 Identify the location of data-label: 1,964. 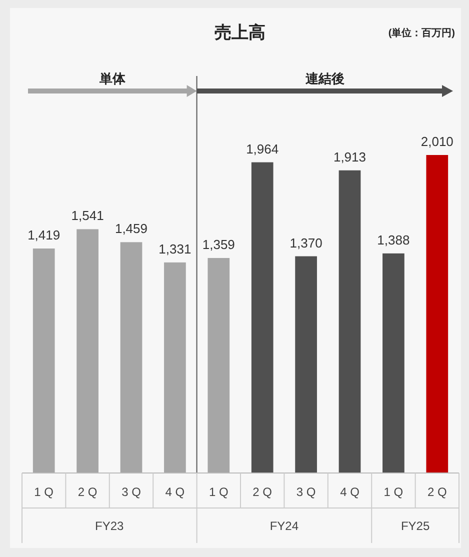
(262, 148).